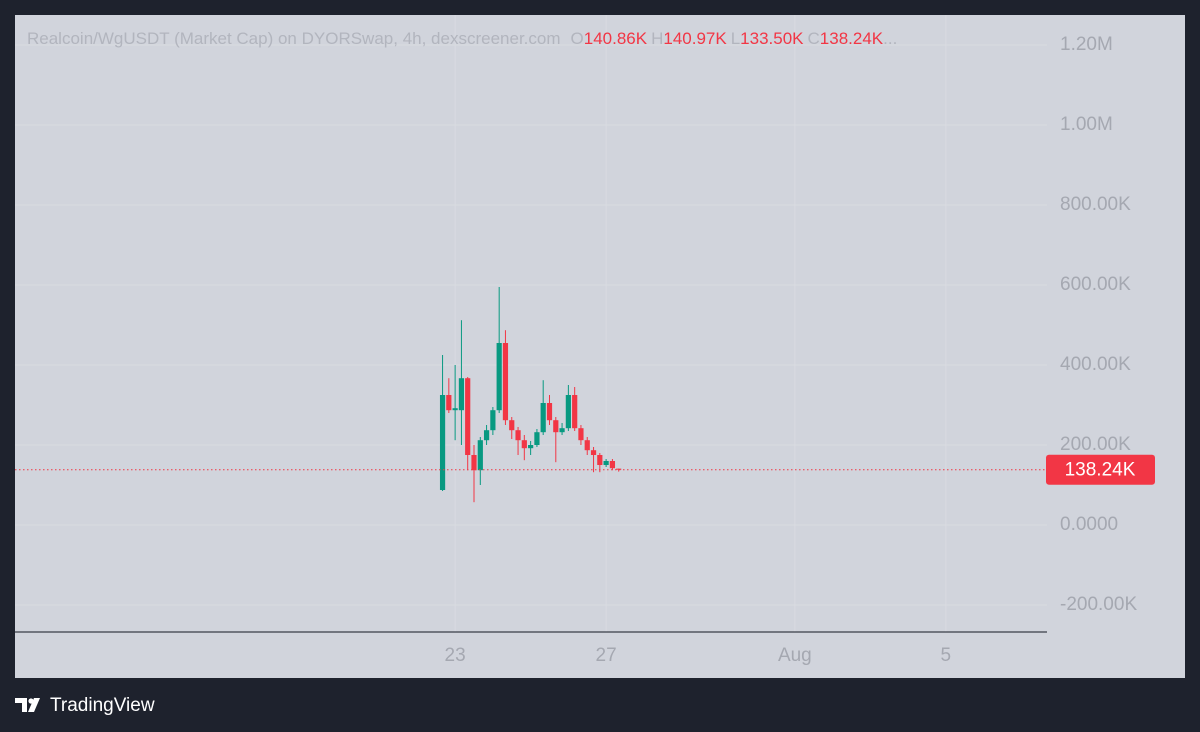 This screenshot has height=732, width=1200. What do you see at coordinates (657, 38) in the screenshot?
I see `ohlc-key: H` at bounding box center [657, 38].